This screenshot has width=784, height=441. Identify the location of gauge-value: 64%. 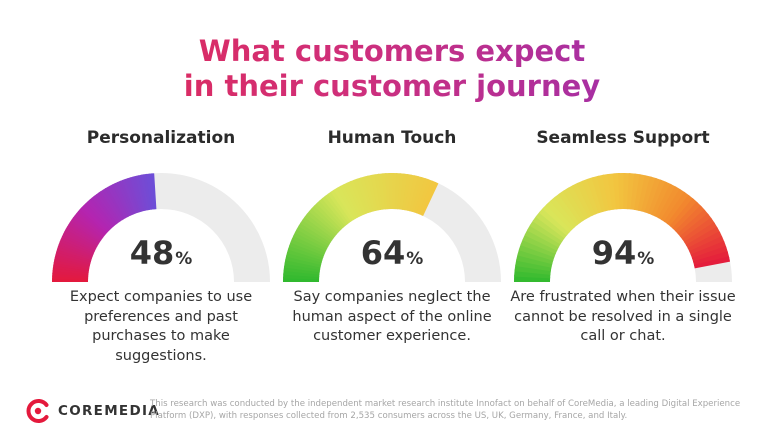
(392, 253).